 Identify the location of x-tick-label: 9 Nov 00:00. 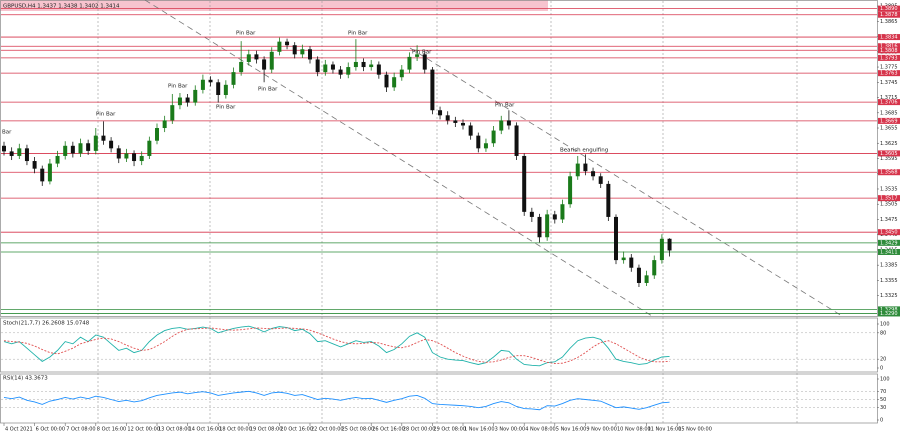
(601, 430).